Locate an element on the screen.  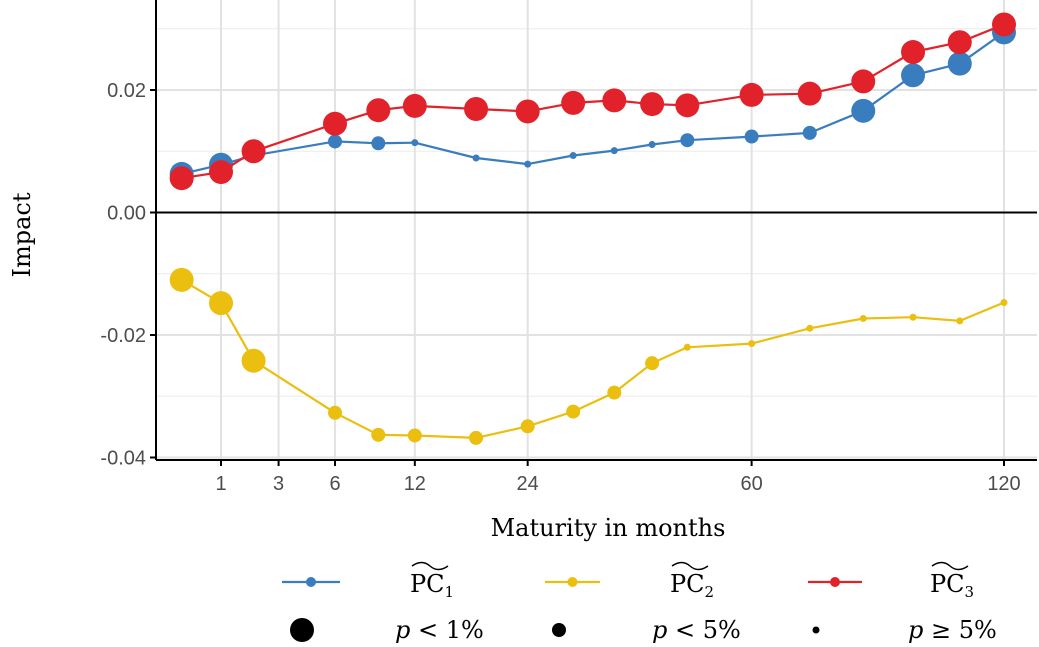
legend-item-pc1: PC1 is located at coordinates (368, 581).